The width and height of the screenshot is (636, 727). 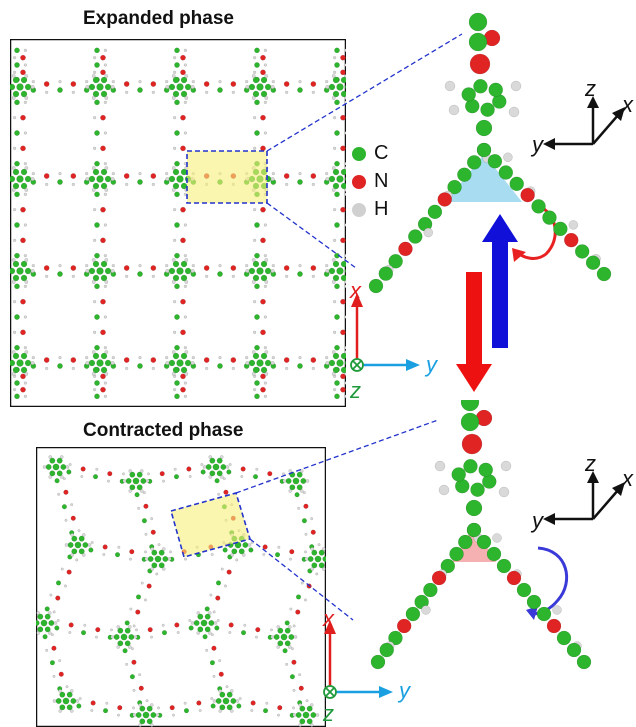 What do you see at coordinates (355, 390) in the screenshot?
I see `axis-z-label-expanded: z` at bounding box center [355, 390].